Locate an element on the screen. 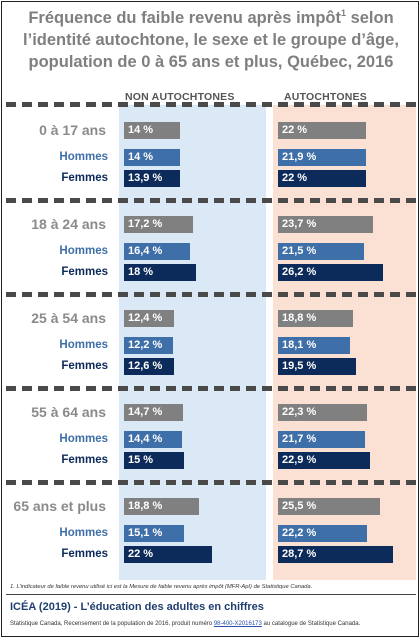  source-text-end: au catalogue de Statistique Canada. is located at coordinates (311, 624).